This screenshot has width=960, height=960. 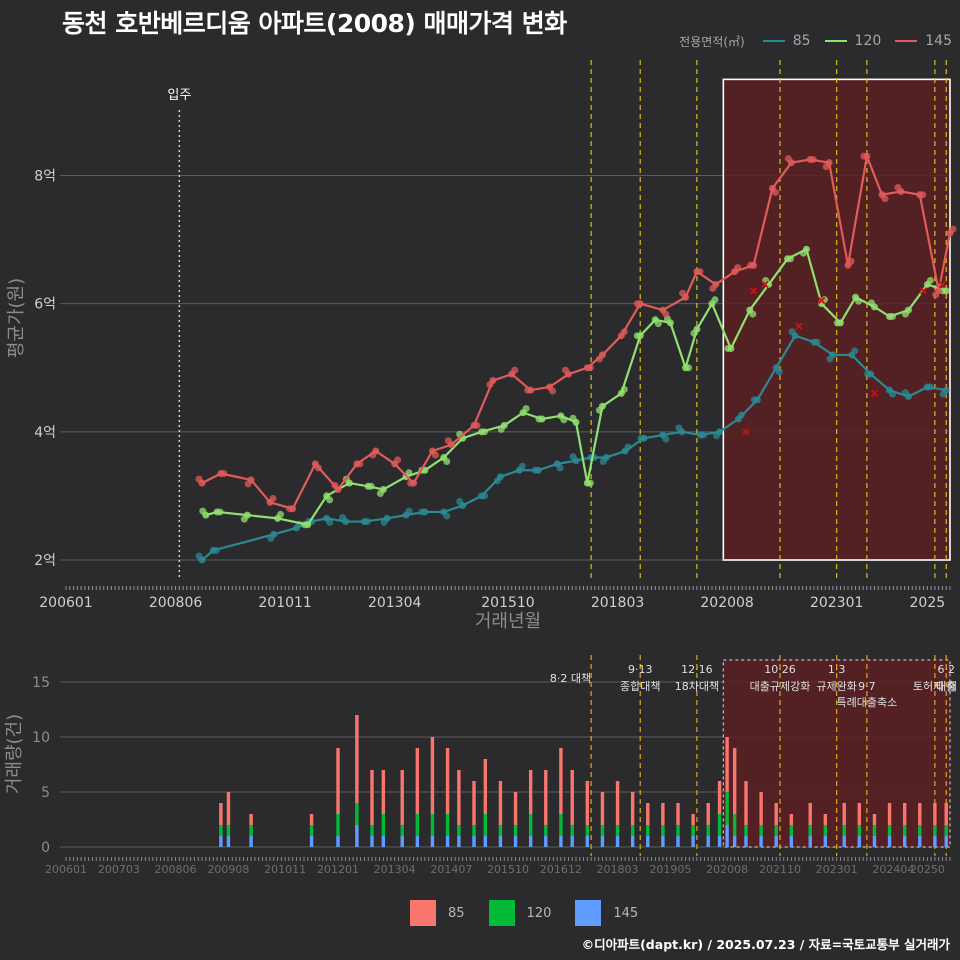 What do you see at coordinates (176, 869) in the screenshot?
I see `volume-x-tick-label: 200806` at bounding box center [176, 869].